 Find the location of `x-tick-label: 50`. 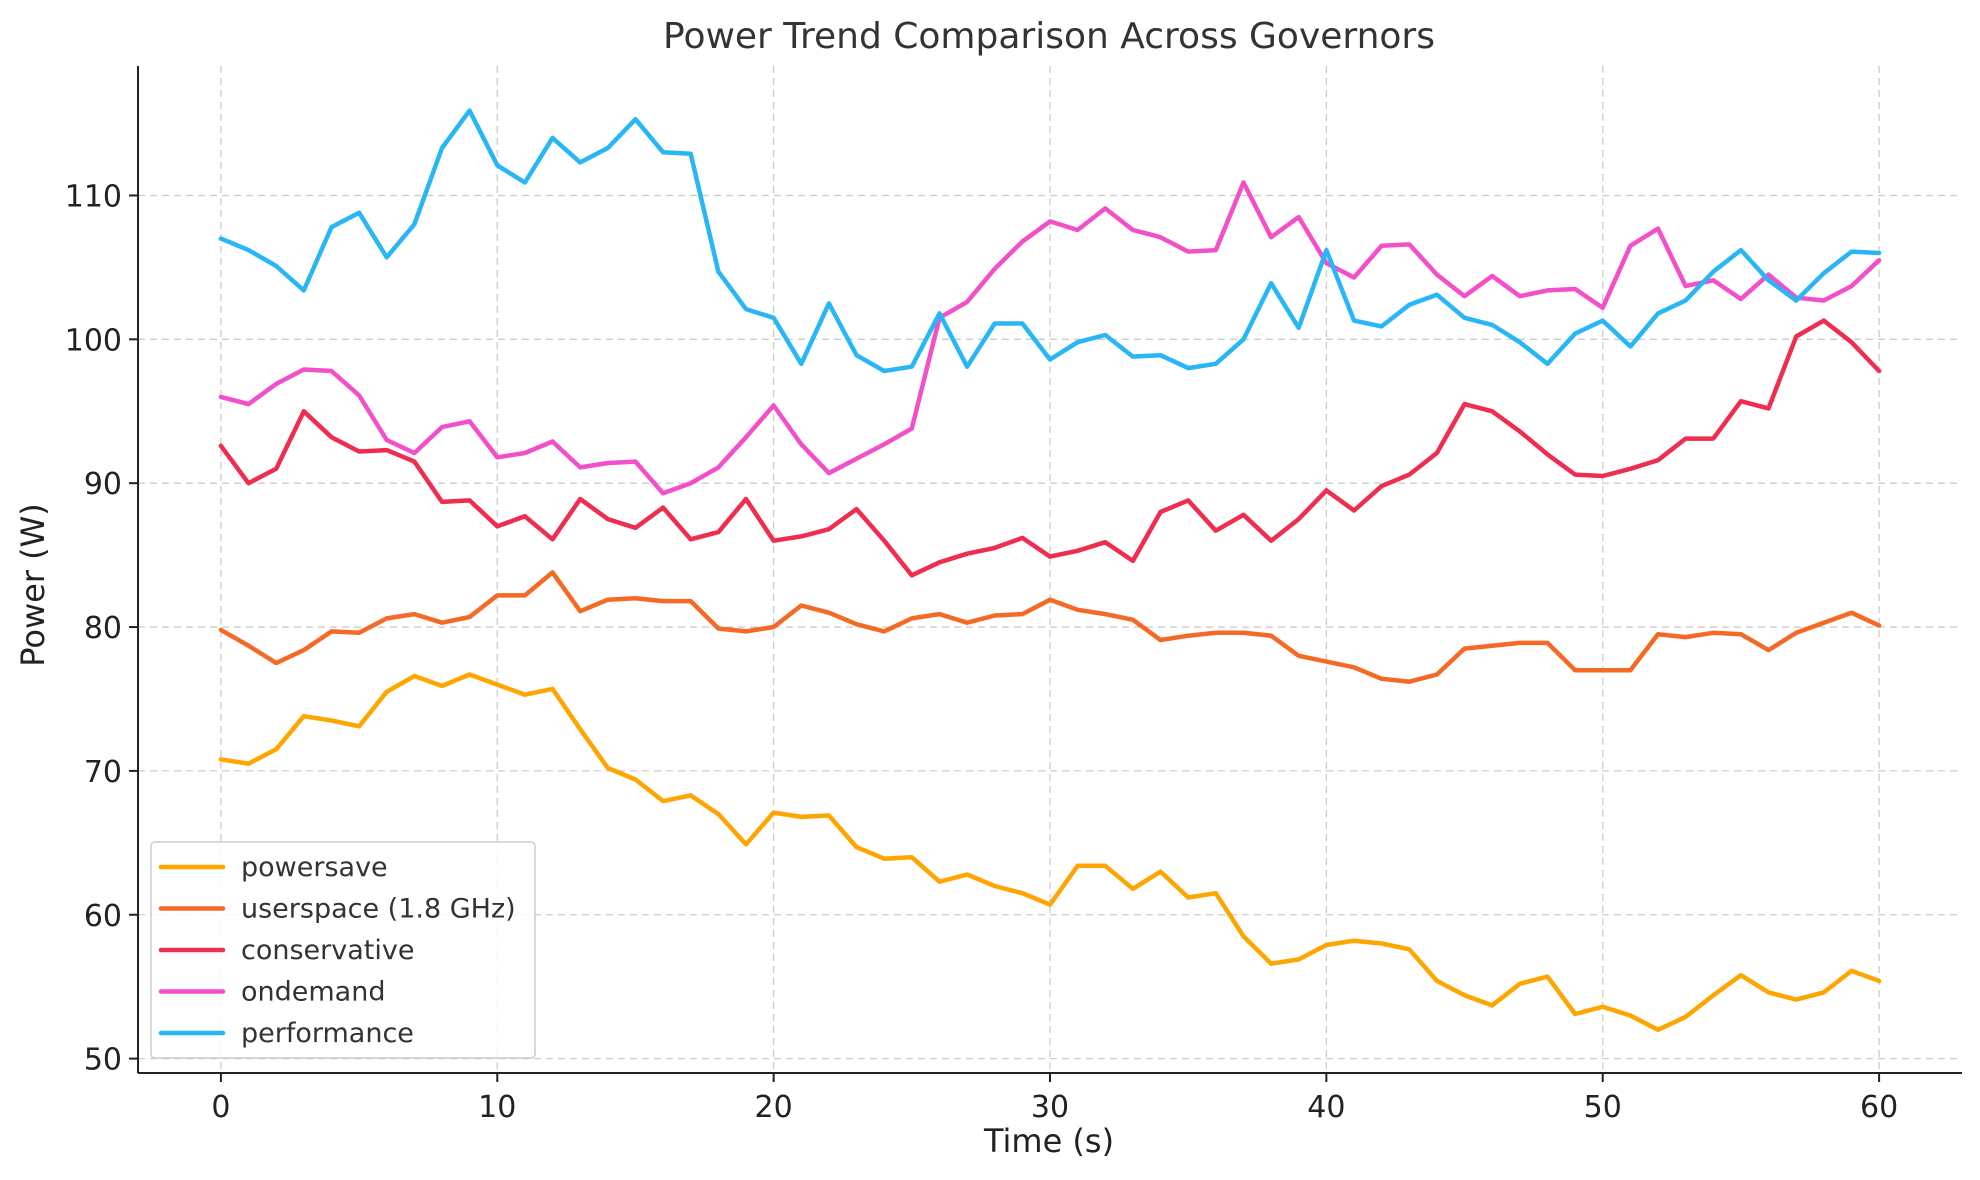

x-tick-label: 50 is located at coordinates (1603, 1107).